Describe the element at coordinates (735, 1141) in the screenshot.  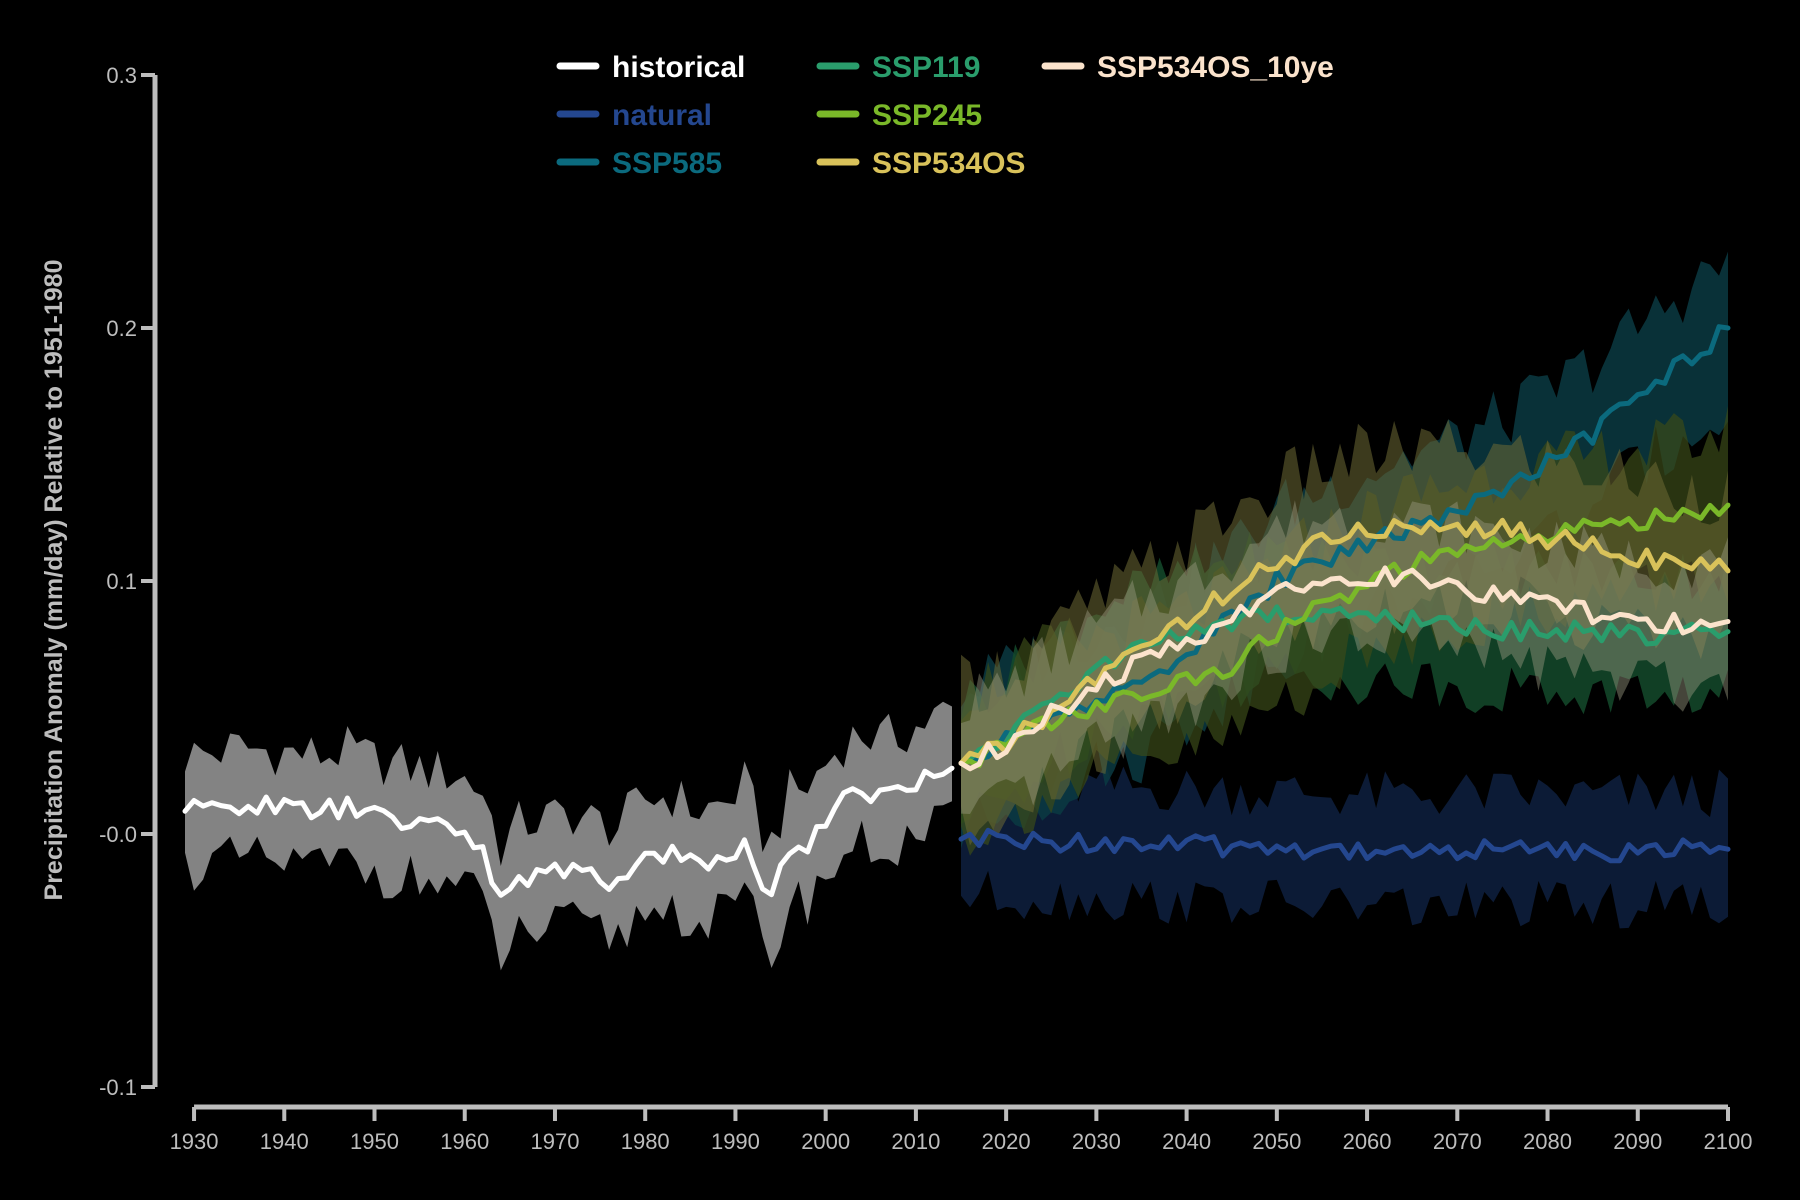
I see `x-tick-label: 1990` at that location.